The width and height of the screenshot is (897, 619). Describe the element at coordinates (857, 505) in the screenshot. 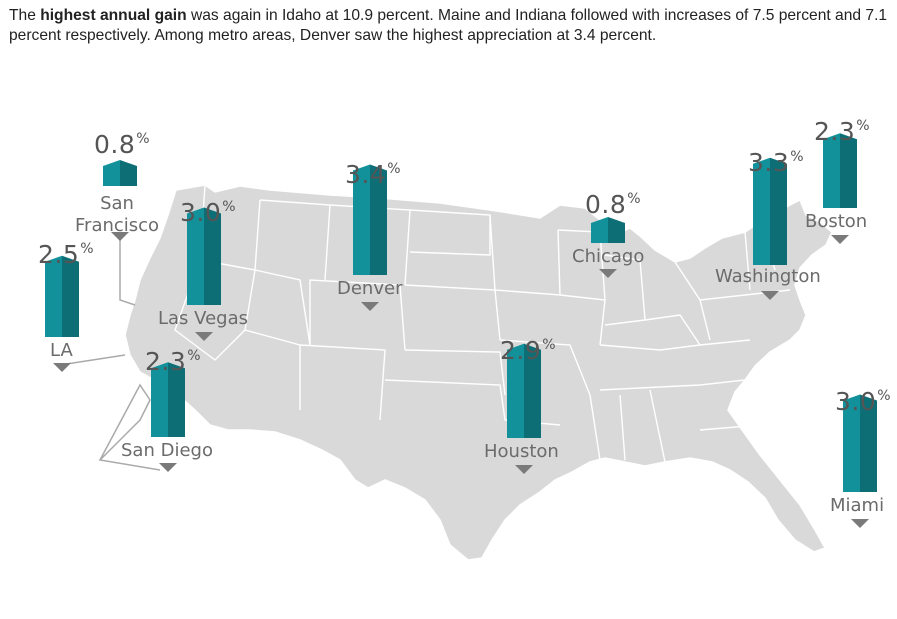

I see `city-label-miami: Miami` at that location.